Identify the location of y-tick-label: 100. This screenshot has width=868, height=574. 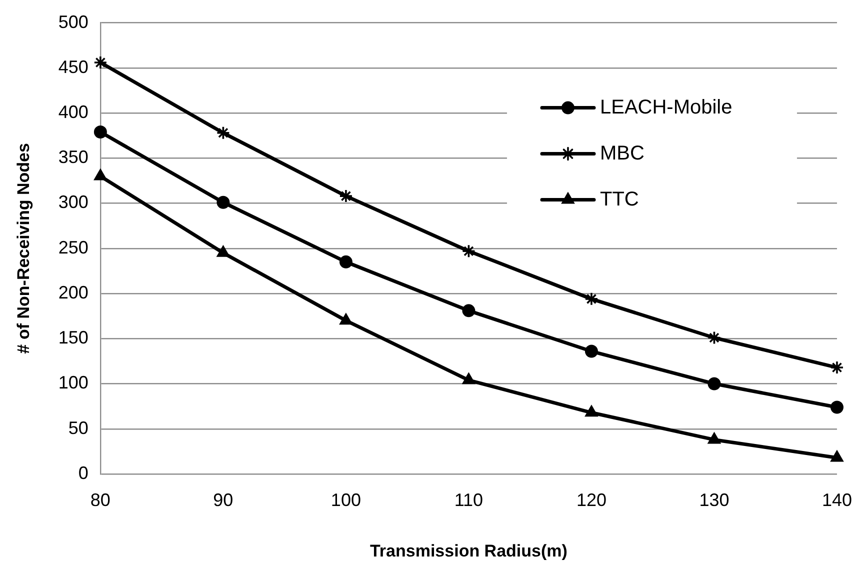
(73, 382).